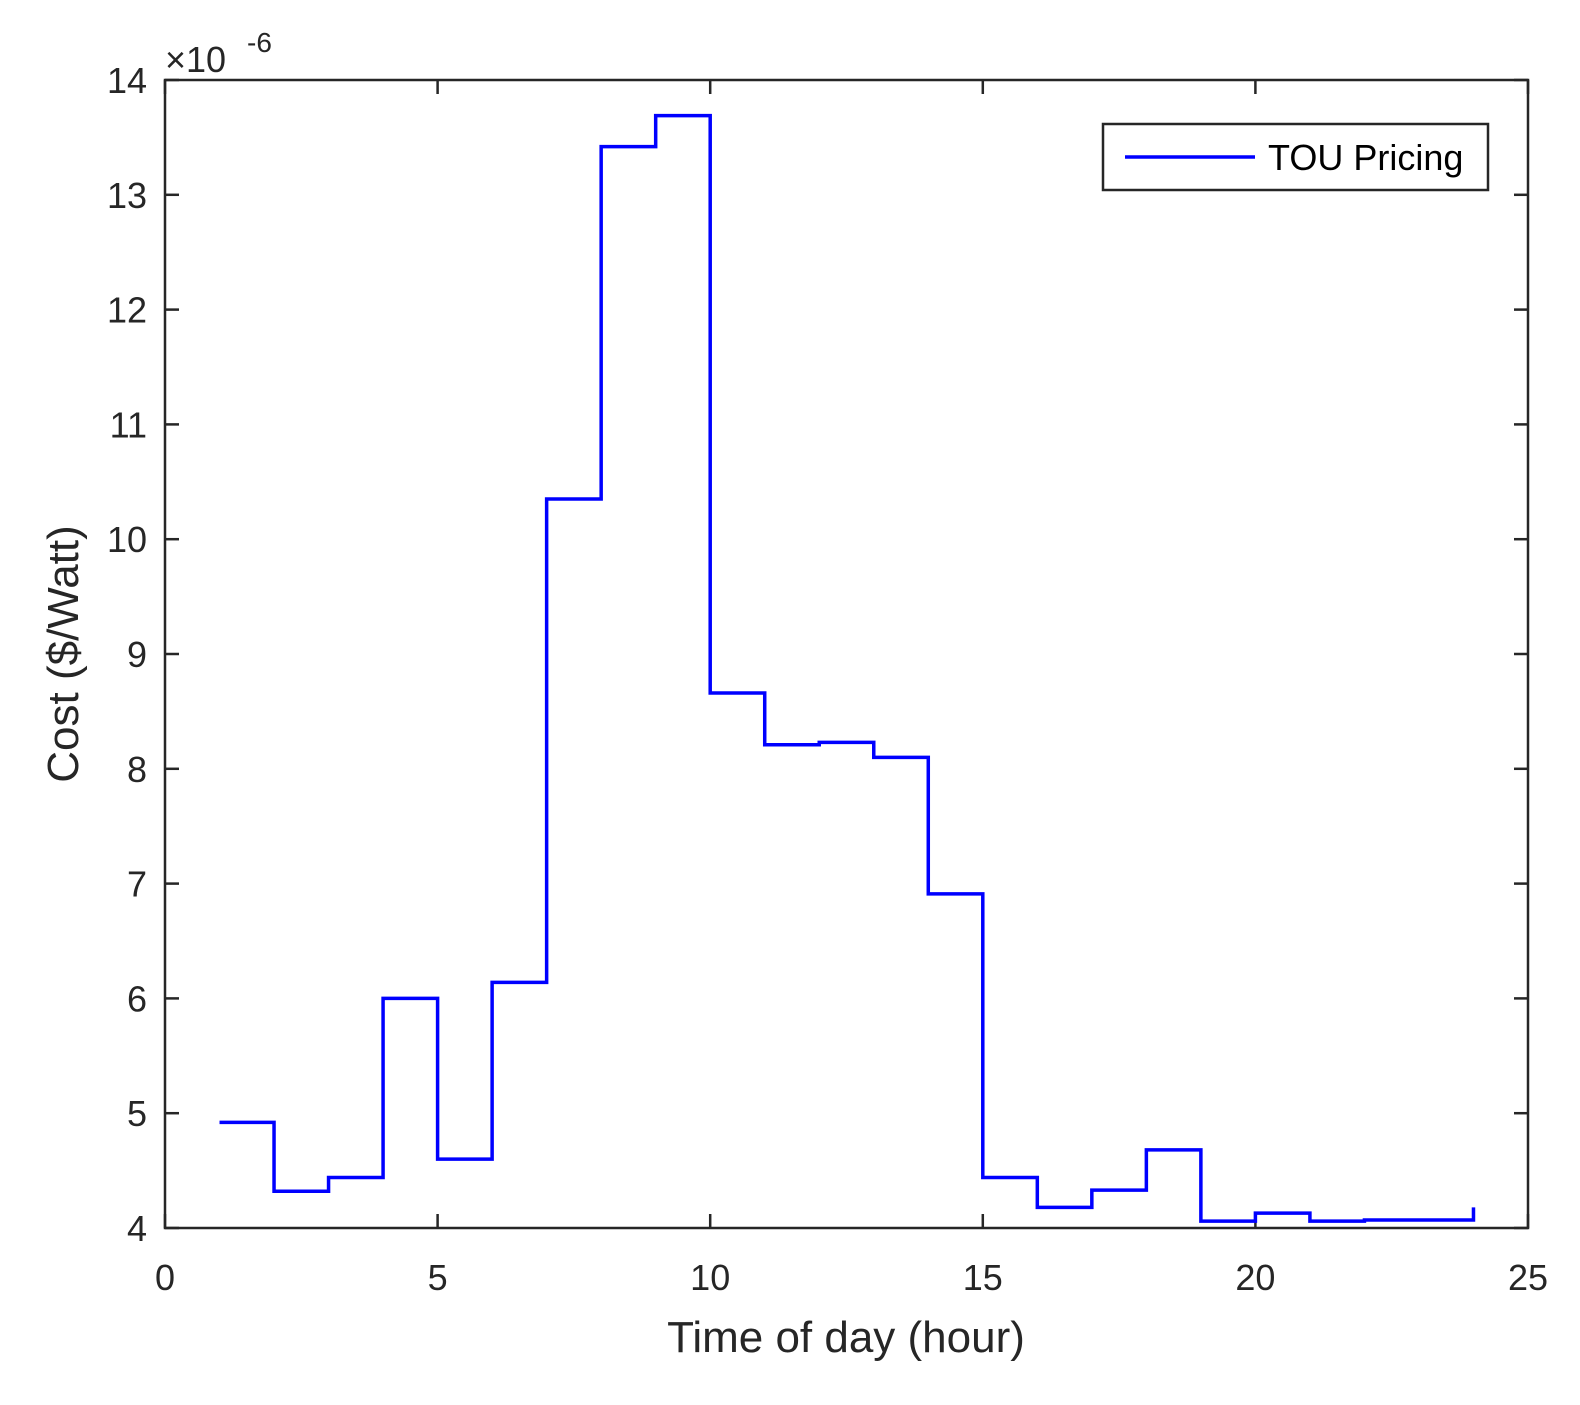  What do you see at coordinates (1255, 1277) in the screenshot?
I see `x-tick-label: 20` at bounding box center [1255, 1277].